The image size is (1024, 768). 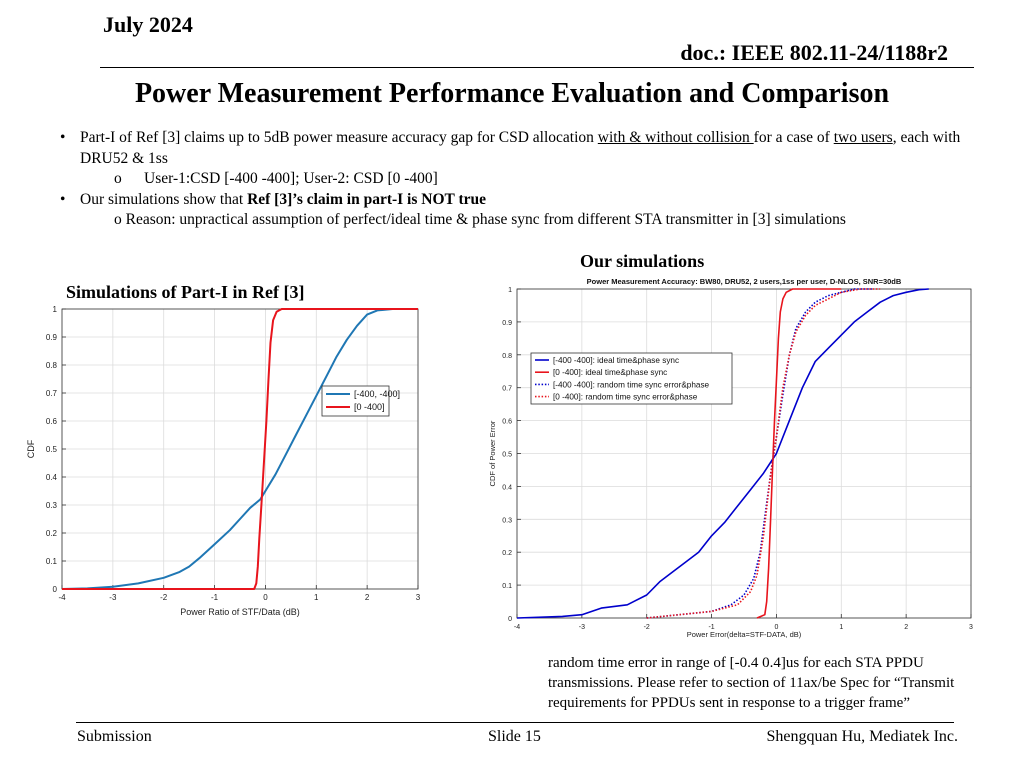 I want to click on plot-area, so click(x=240, y=449).